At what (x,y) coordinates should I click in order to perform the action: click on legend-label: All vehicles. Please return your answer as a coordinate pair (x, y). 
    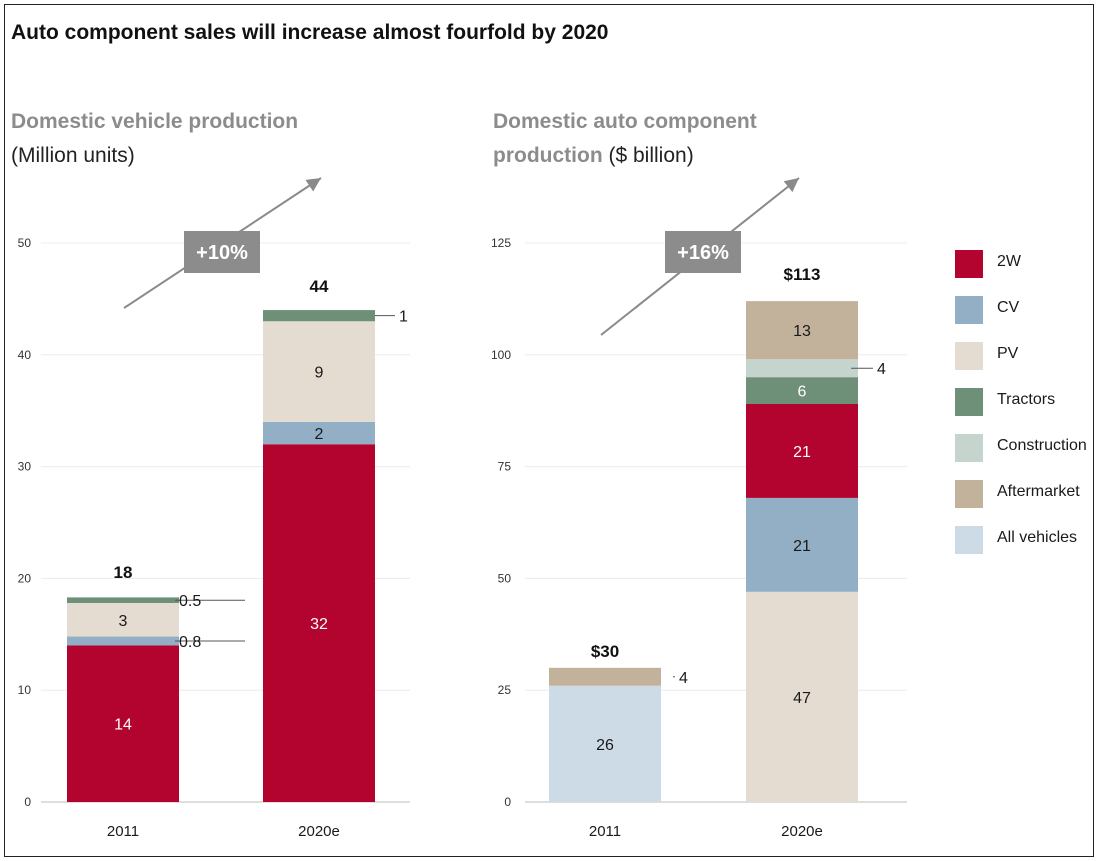
    Looking at the image, I should click on (1037, 537).